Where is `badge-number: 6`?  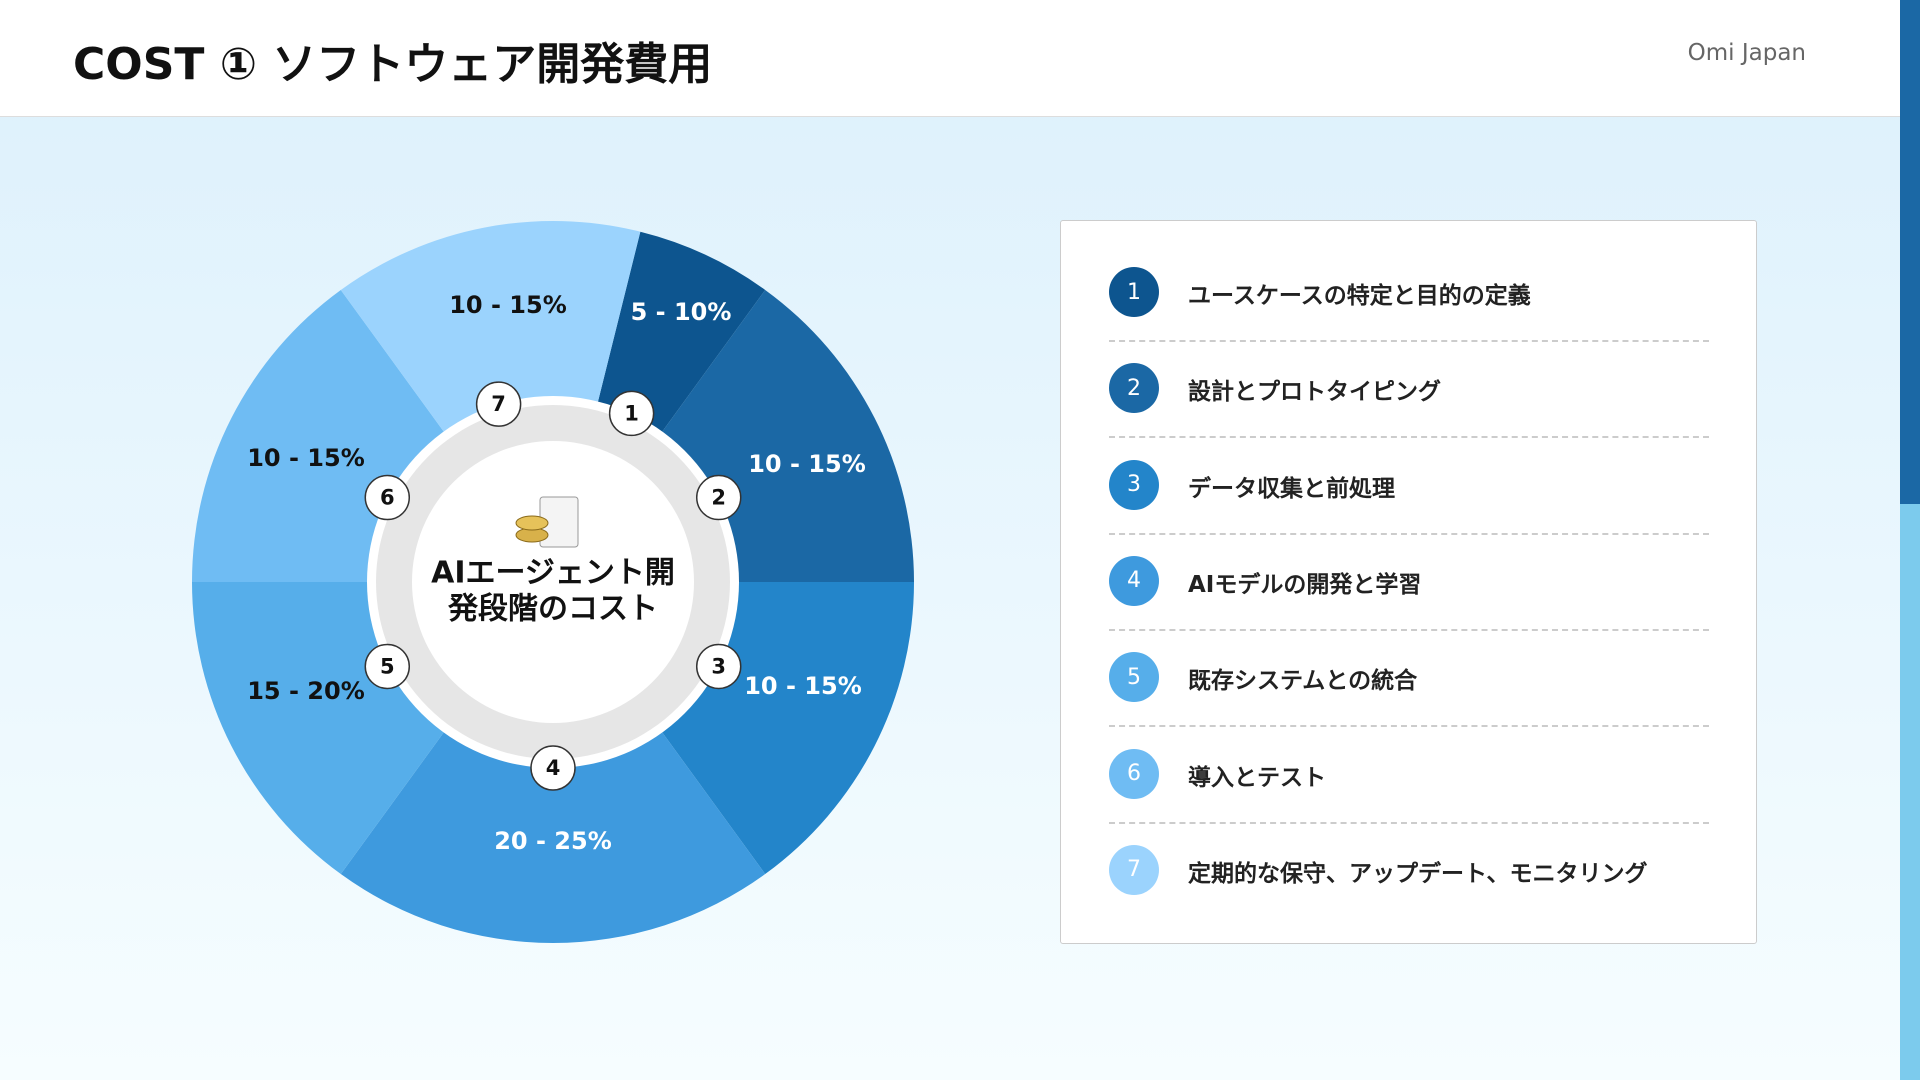
badge-number: 6 is located at coordinates (387, 498).